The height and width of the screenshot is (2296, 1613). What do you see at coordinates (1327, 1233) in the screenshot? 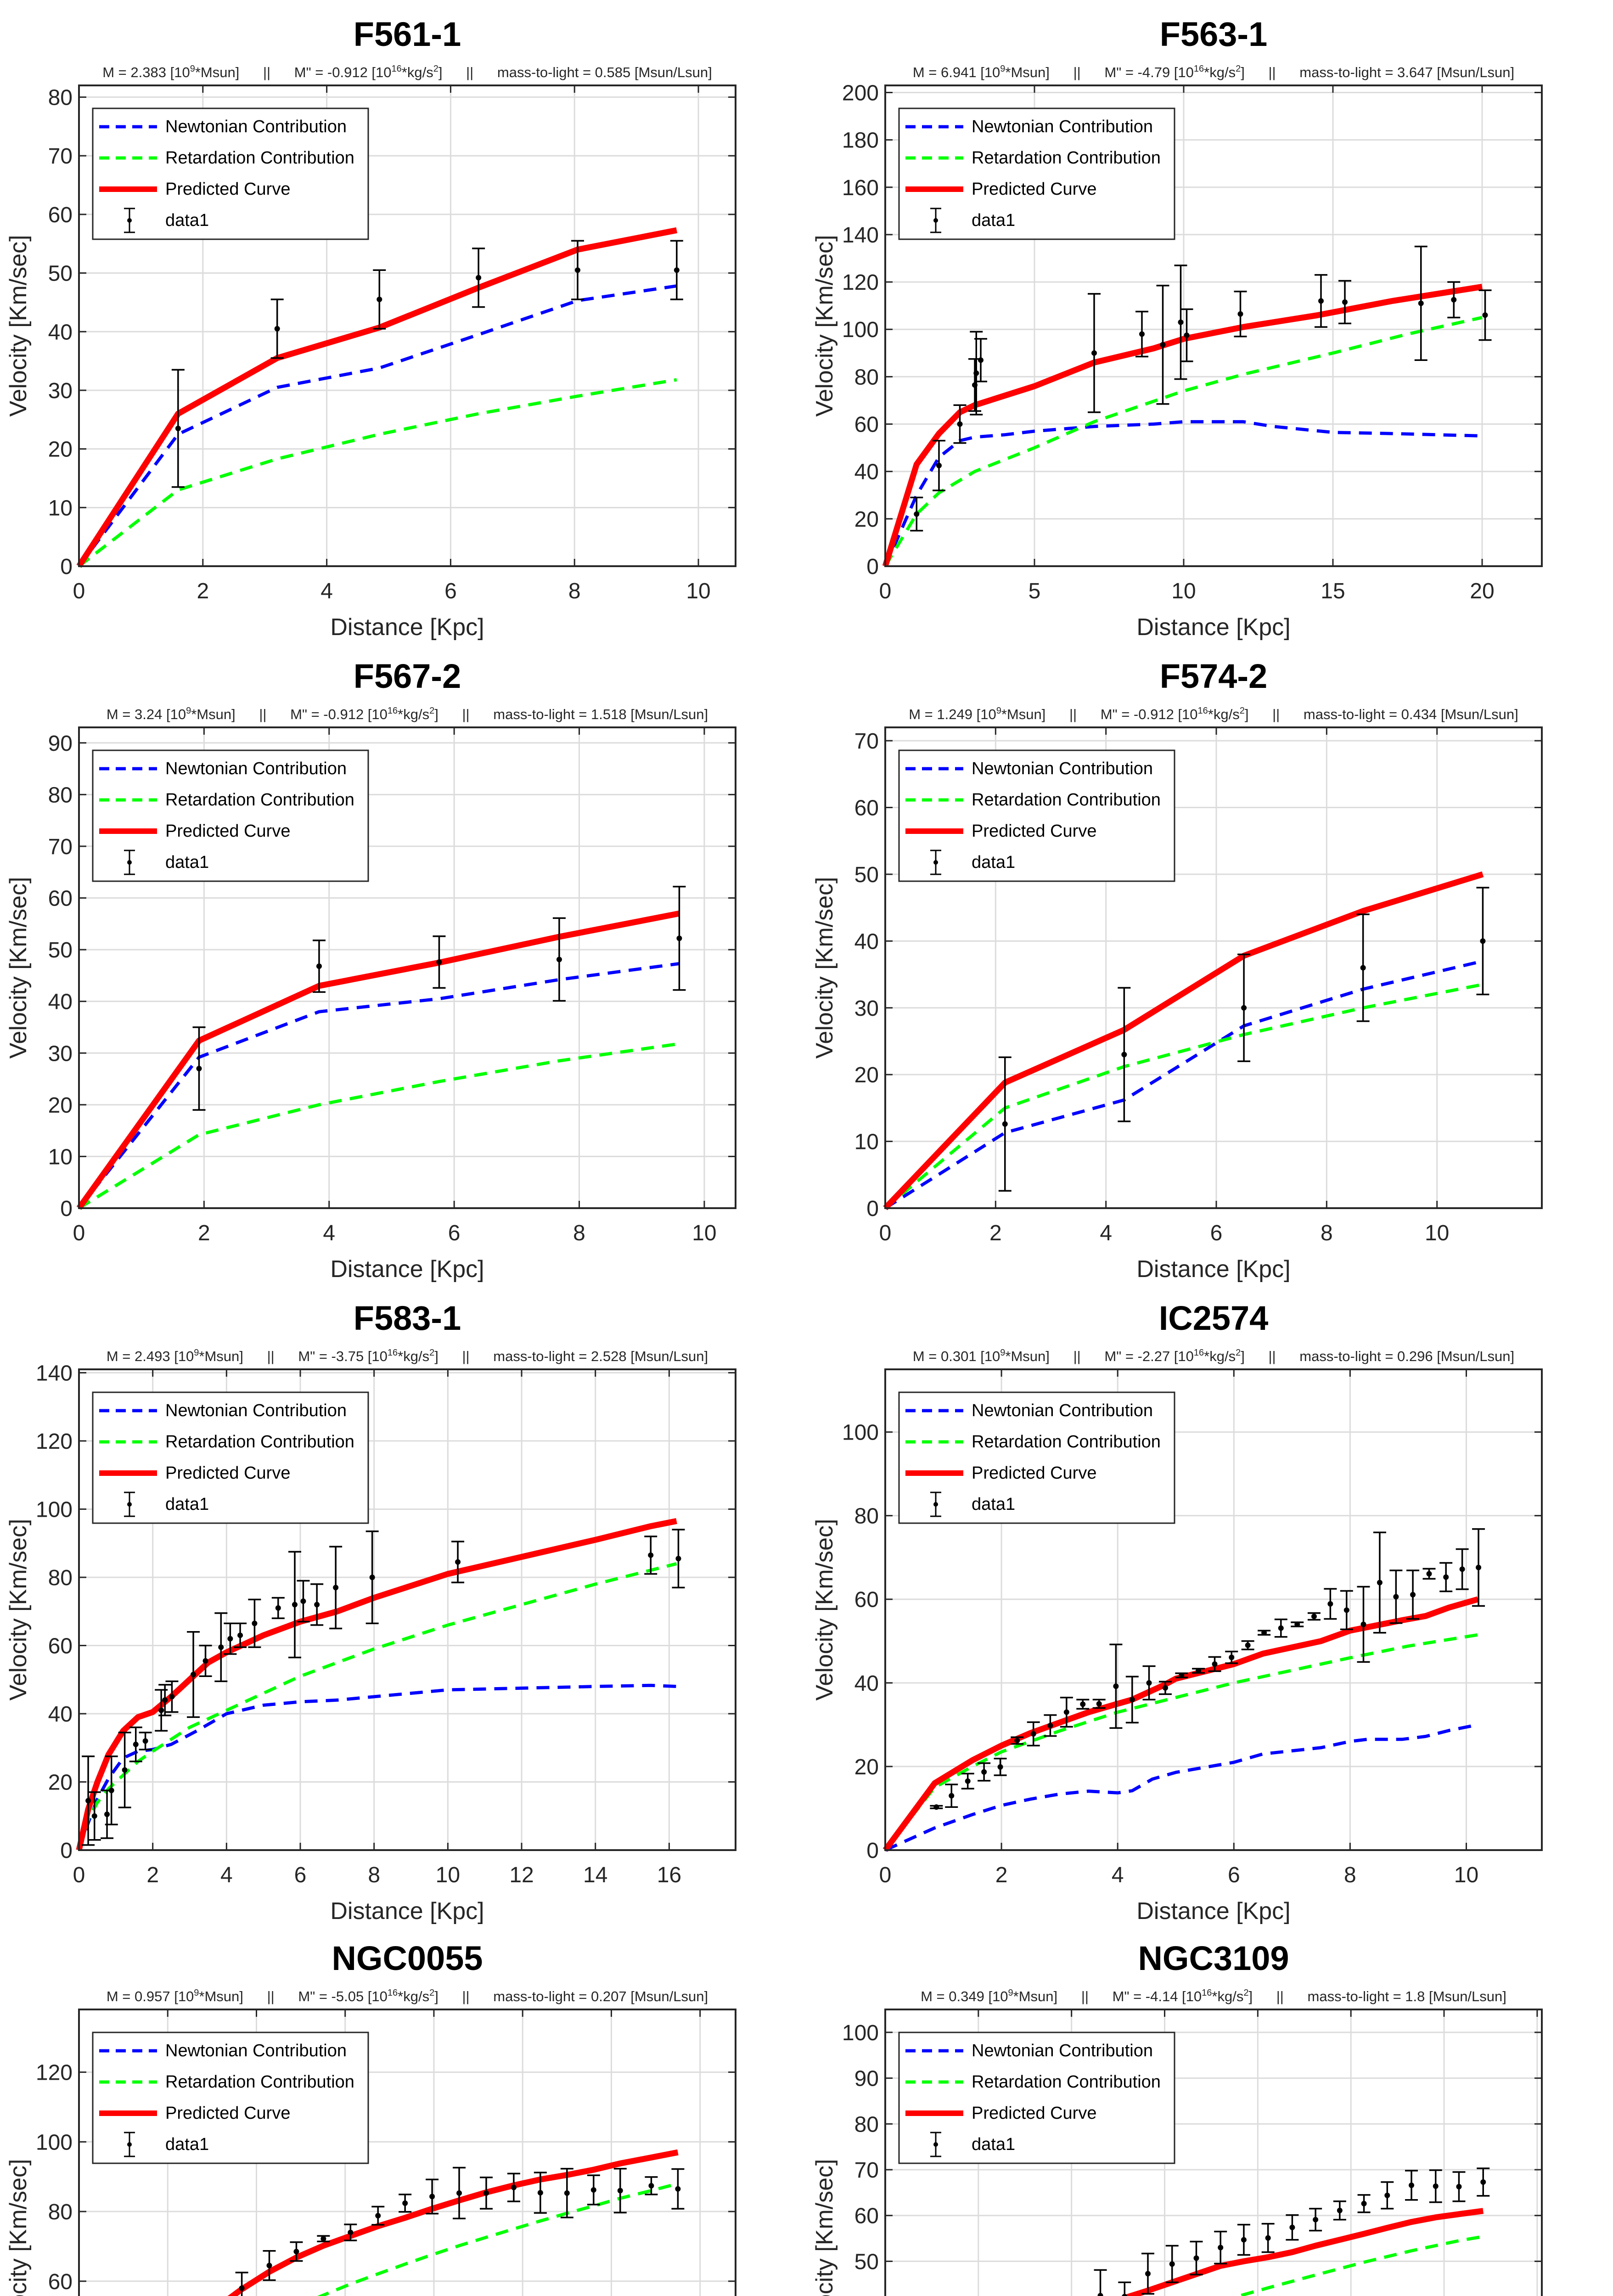
I see `x-tick-label: 8` at bounding box center [1327, 1233].